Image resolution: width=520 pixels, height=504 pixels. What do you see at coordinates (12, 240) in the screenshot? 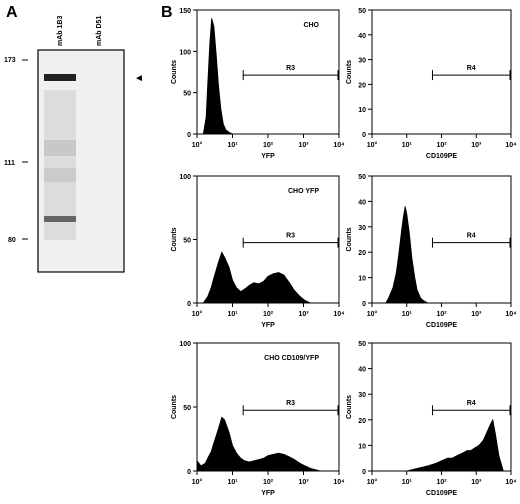
I see `mw-marker-80: 80` at bounding box center [12, 240].